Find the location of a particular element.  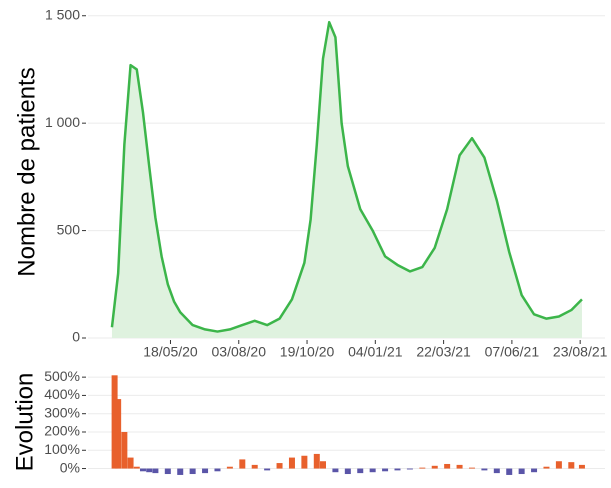

x-tick-label: 19/10/20 is located at coordinates (307, 352).